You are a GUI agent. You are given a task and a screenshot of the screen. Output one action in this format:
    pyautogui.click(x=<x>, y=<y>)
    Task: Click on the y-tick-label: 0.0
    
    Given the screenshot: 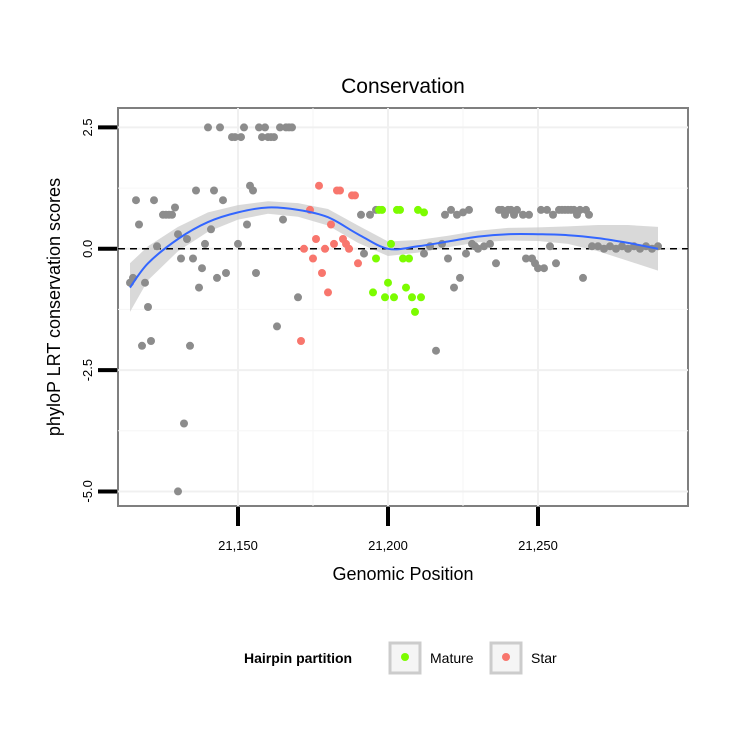 What is the action you would take?
    pyautogui.click(x=87, y=249)
    